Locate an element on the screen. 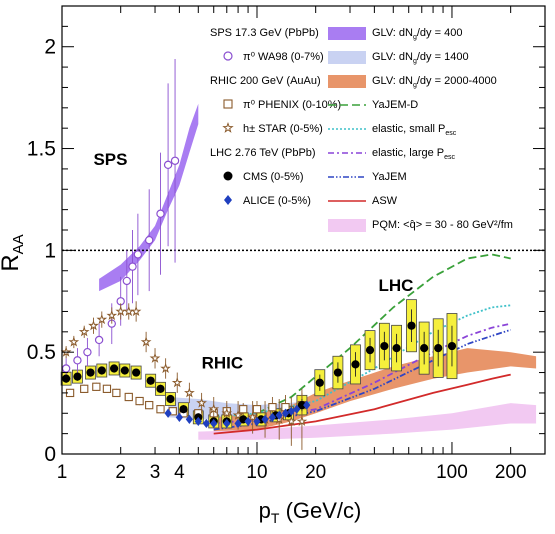  y-tick-label: 1.5 is located at coordinates (41, 149).